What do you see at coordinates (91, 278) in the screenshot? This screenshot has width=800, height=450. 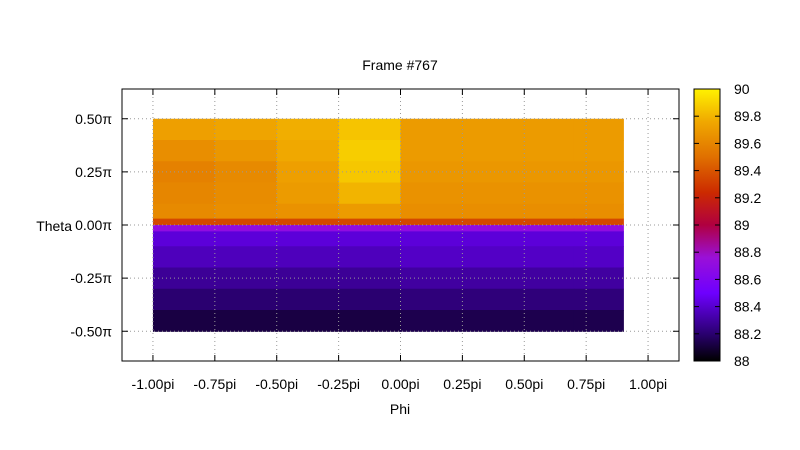 I see `y-tick-label: -0.25π` at bounding box center [91, 278].